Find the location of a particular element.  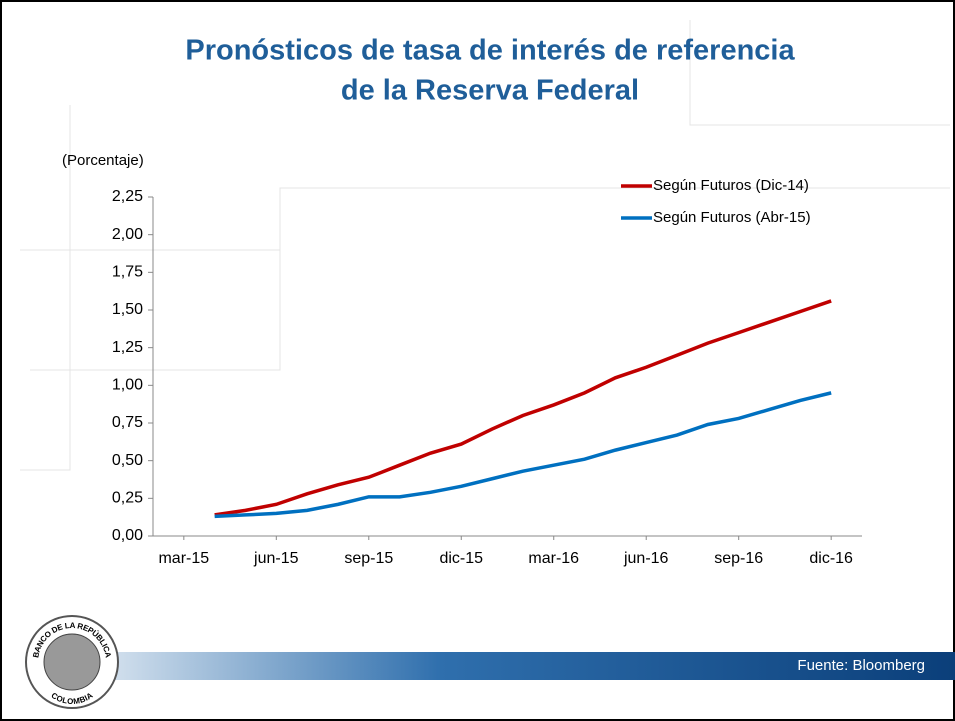

legend-label: Según Futuros (Abr-15) is located at coordinates (732, 217).